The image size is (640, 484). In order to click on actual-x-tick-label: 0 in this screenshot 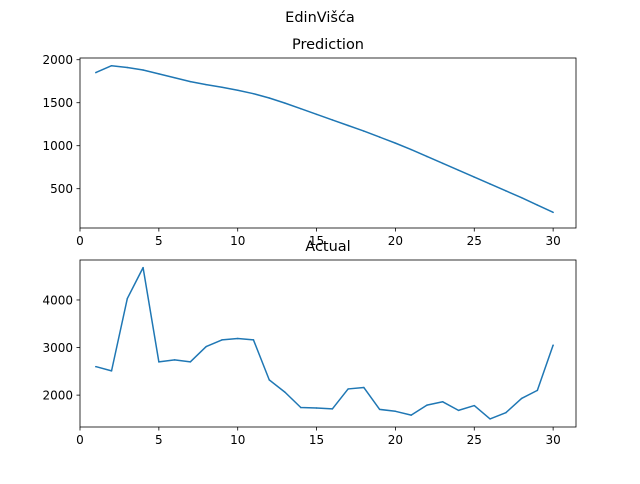, I will do `click(80, 440)`.